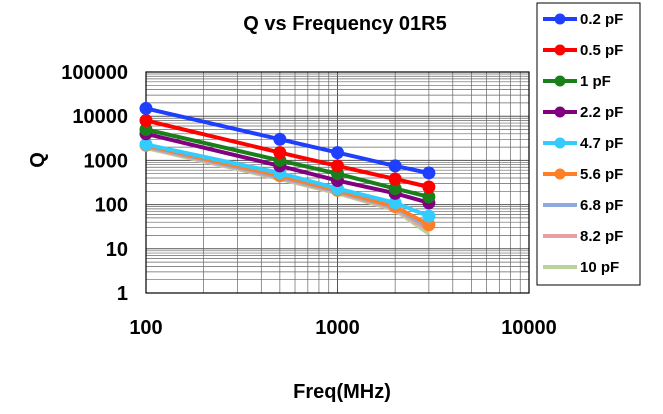 Image resolution: width=663 pixels, height=414 pixels. What do you see at coordinates (529, 328) in the screenshot?
I see `x-tick-label: 10000` at bounding box center [529, 328].